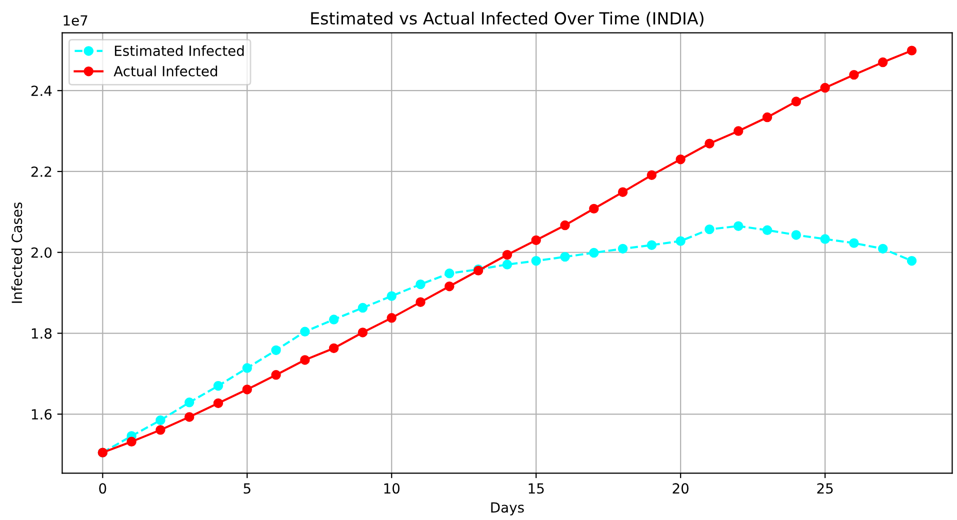 This screenshot has width=957, height=520. I want to click on legend-label: Actual Infected, so click(166, 71).